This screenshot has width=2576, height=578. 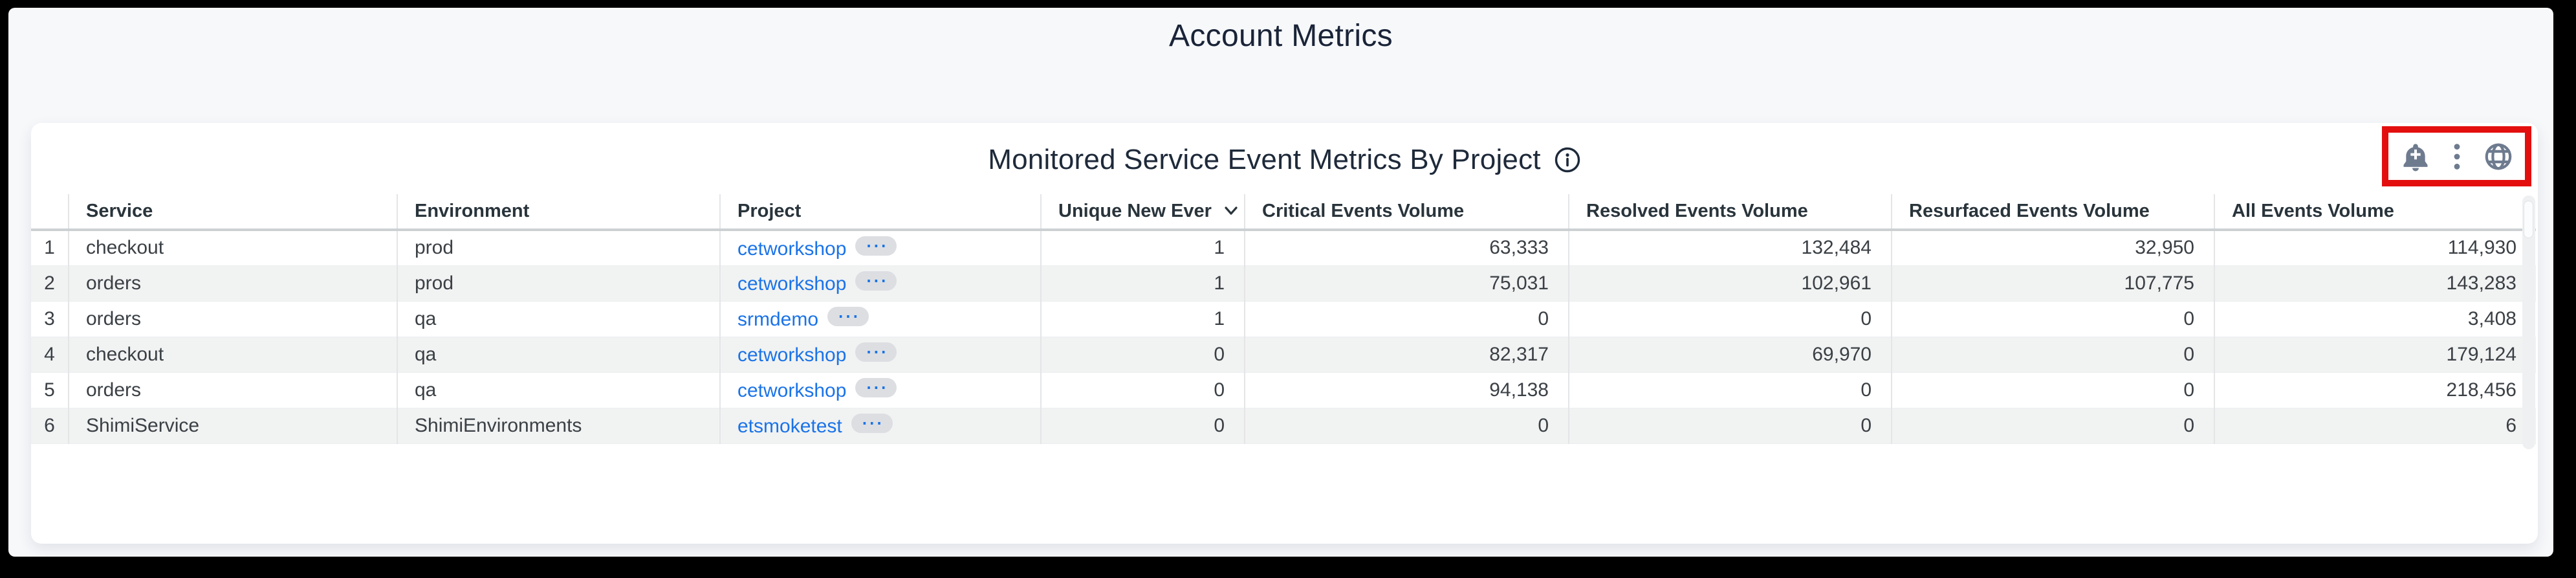 I want to click on cell-resolved: 132,484, so click(x=1730, y=248).